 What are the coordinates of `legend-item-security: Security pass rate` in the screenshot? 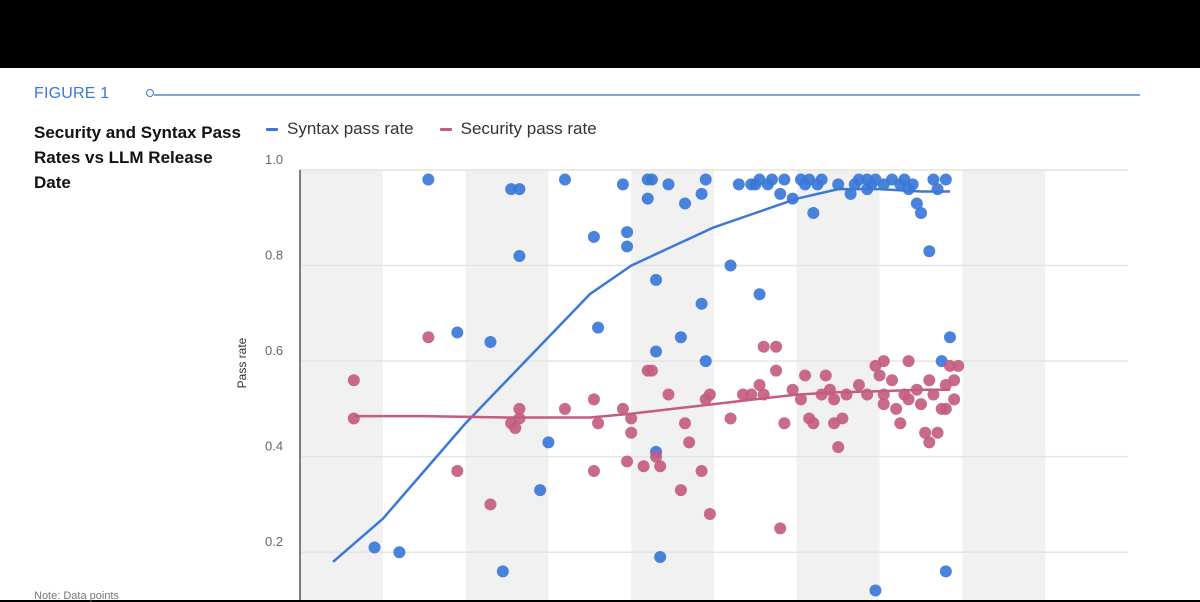 It's located at (518, 129).